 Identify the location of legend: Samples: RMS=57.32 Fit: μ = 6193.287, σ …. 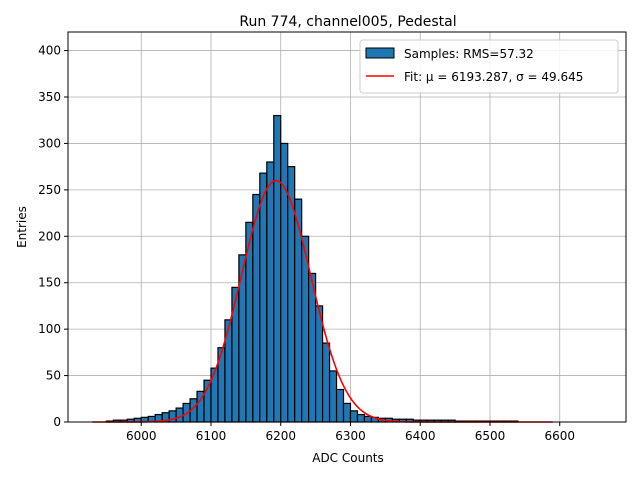
(489, 66).